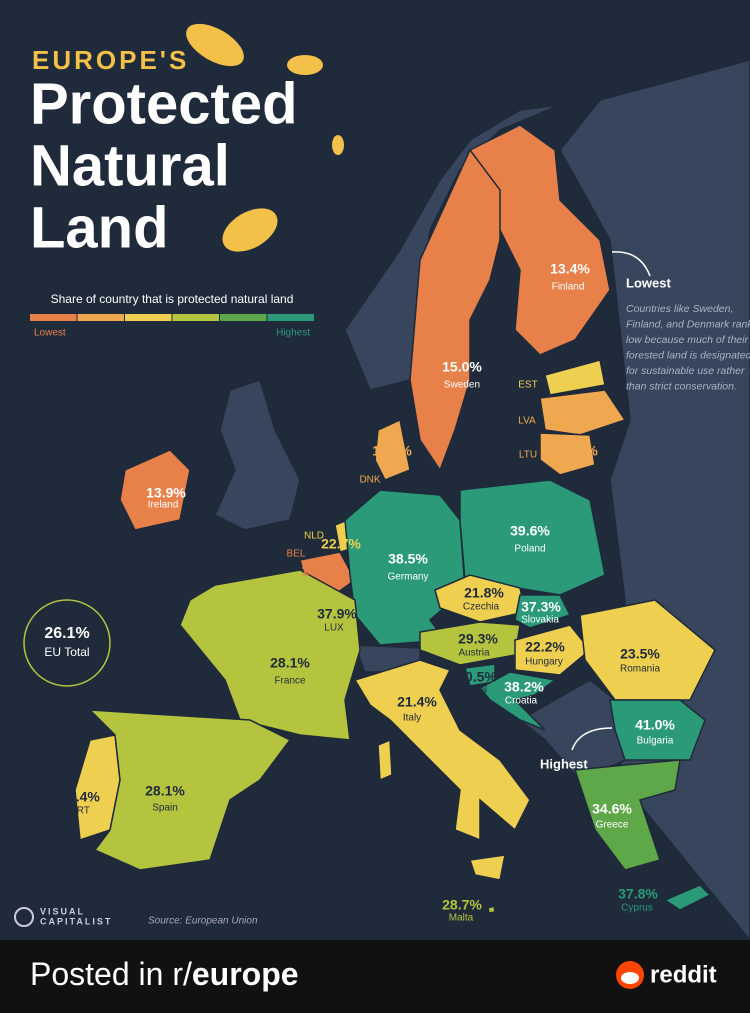  I want to click on country-name: SVN, so click(477, 690).